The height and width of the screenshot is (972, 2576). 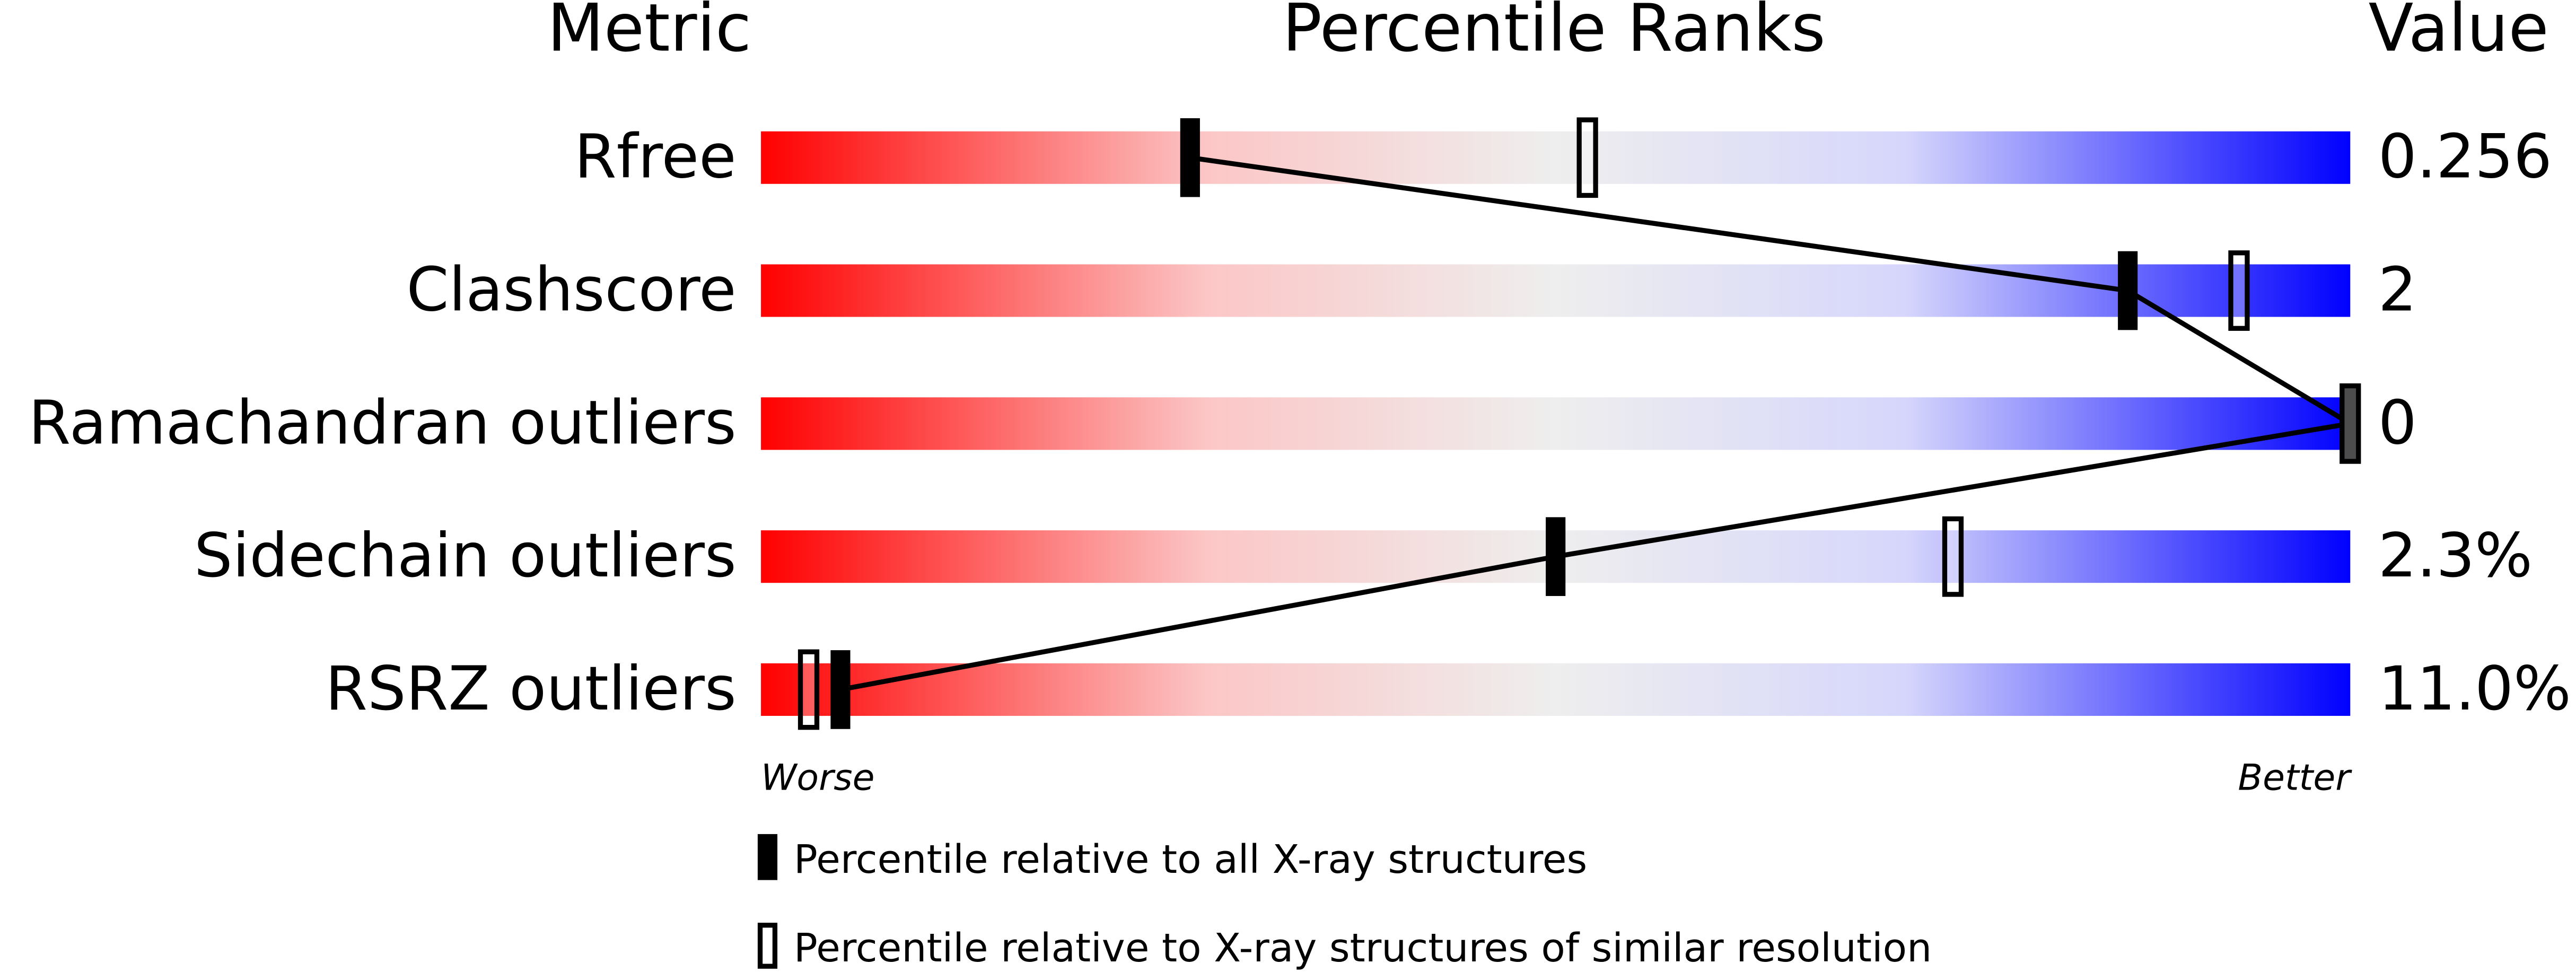 I want to click on metric-label: Sidechain outliers, so click(x=465, y=556).